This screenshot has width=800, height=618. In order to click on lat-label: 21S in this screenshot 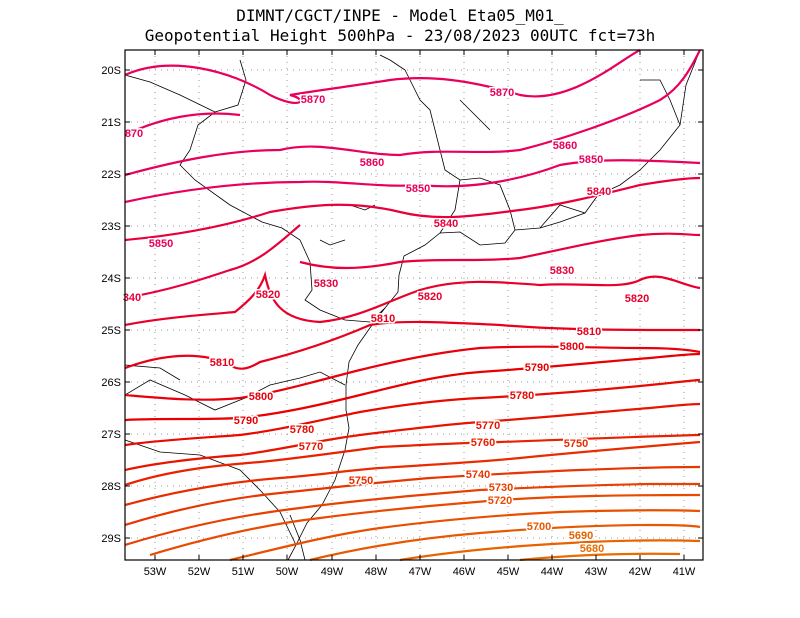, I will do `click(111, 123)`.